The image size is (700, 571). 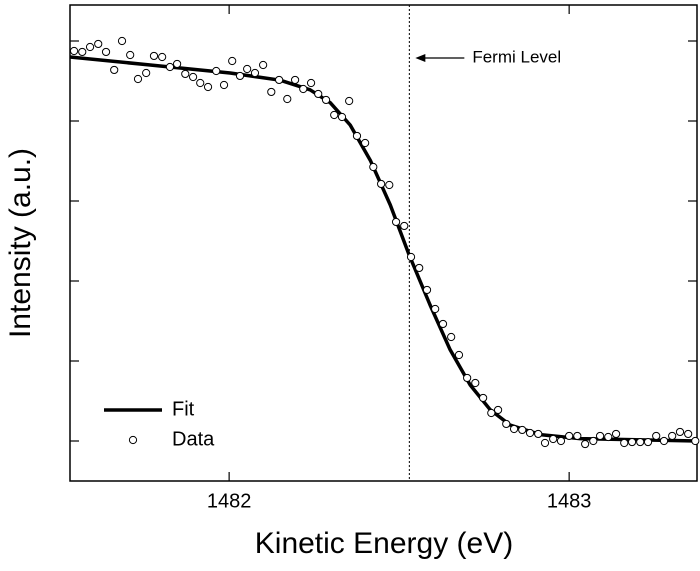 I want to click on annotation-text: Fermi Level, so click(x=516, y=56).